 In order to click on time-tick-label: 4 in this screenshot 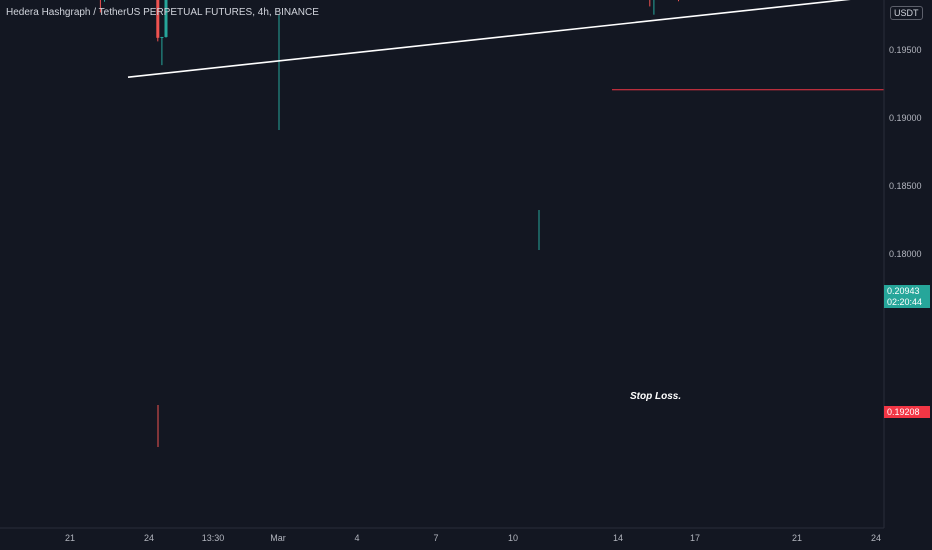, I will do `click(356, 538)`.